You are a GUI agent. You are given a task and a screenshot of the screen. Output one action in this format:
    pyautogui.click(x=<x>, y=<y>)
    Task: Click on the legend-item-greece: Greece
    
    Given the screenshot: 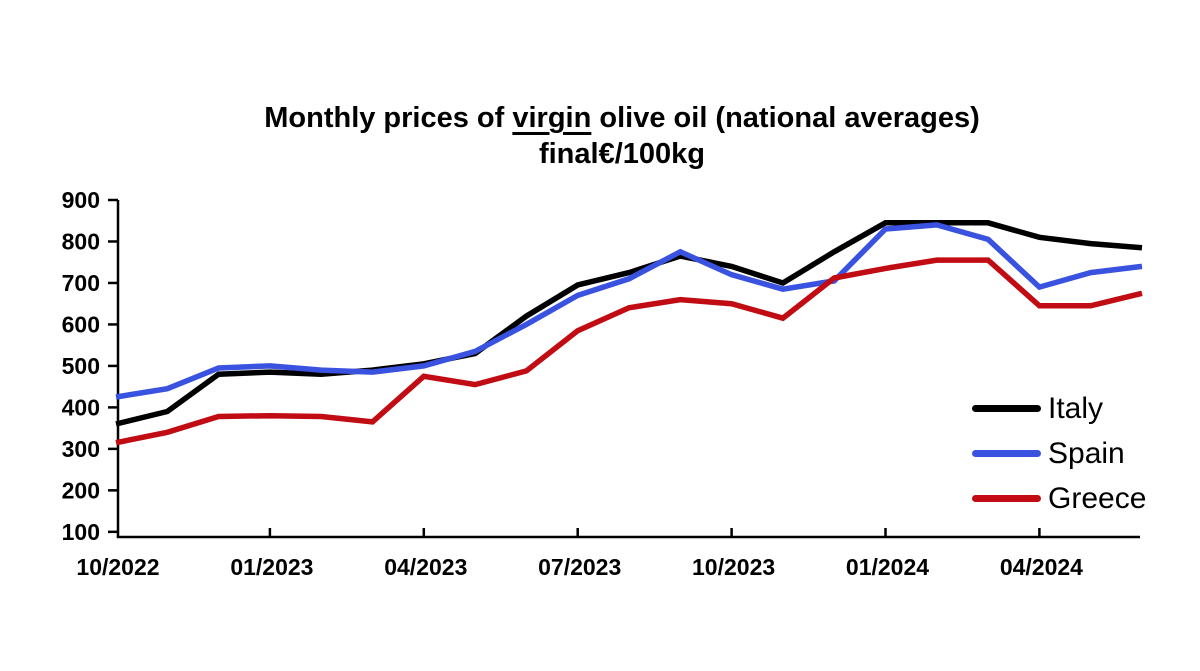 What is the action you would take?
    pyautogui.click(x=1059, y=498)
    